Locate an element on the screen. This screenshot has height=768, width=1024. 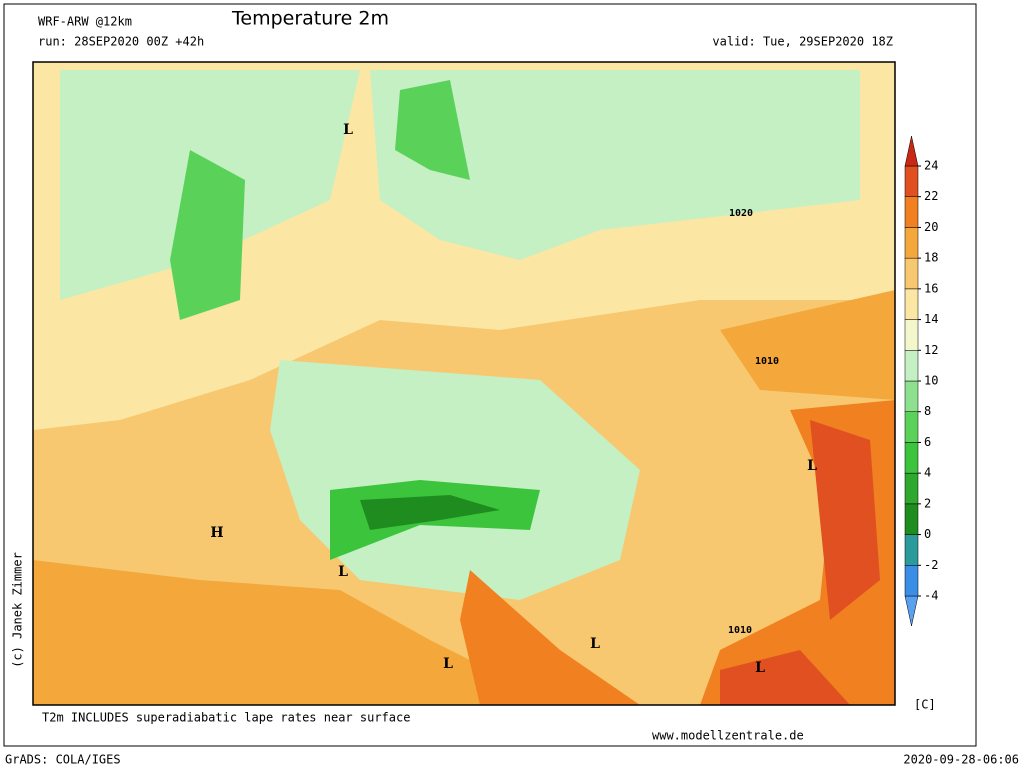
colorbar-below is located at coordinates (911, 611).